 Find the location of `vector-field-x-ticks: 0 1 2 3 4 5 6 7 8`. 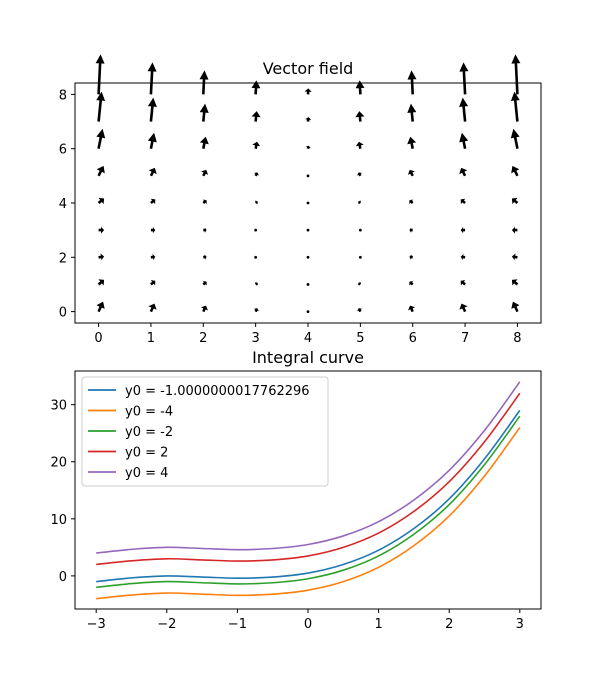

vector-field-x-ticks: 0 1 2 3 4 5 6 7 8 is located at coordinates (308, 334).